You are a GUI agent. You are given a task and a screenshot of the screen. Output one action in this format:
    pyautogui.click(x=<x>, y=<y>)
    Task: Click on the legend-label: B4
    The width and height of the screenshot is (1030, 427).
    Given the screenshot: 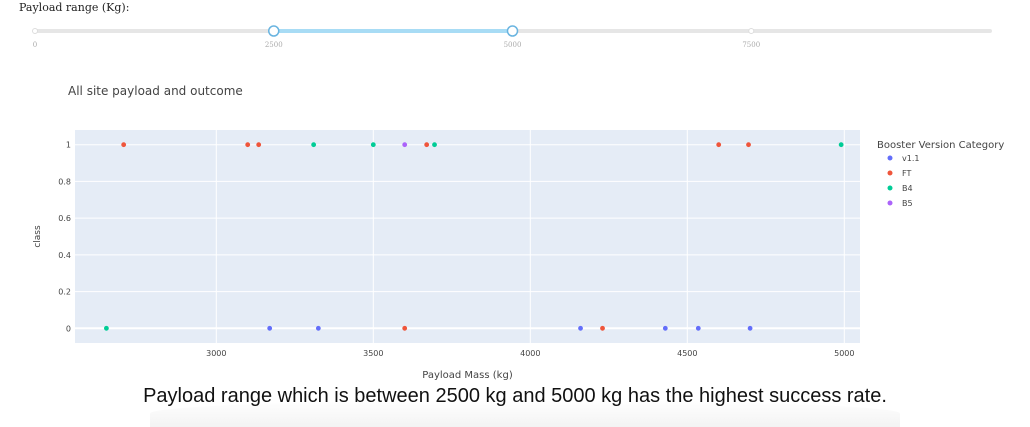 What is the action you would take?
    pyautogui.click(x=907, y=188)
    